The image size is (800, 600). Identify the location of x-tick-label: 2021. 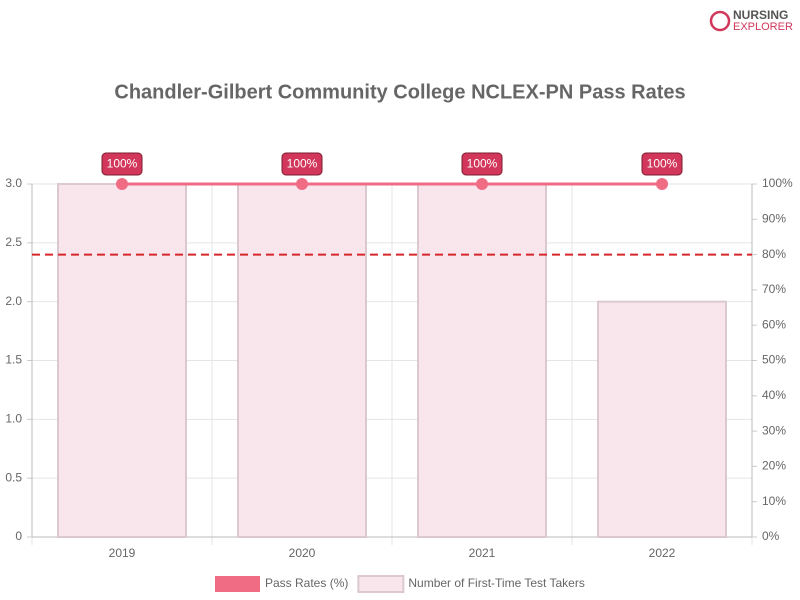
(482, 553).